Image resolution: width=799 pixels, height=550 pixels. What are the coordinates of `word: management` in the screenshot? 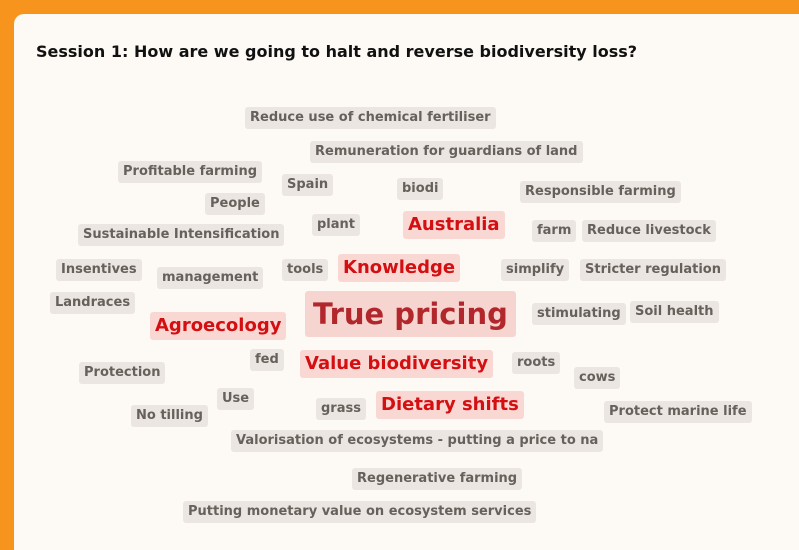 It's located at (210, 278).